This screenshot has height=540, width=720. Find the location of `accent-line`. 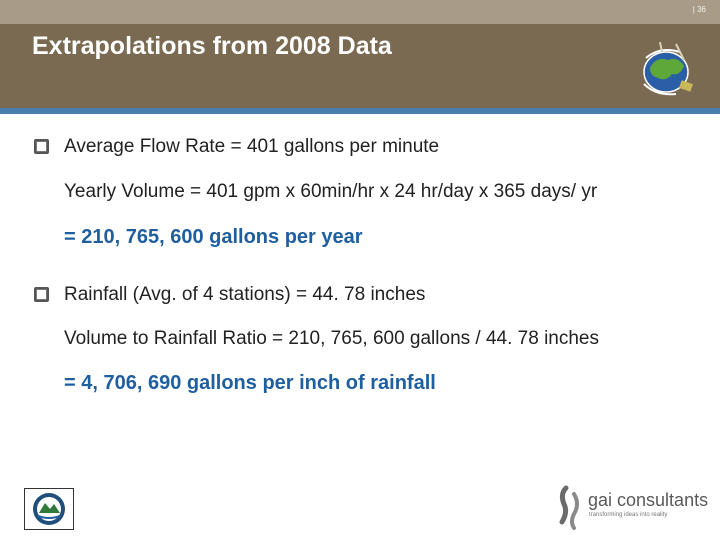

accent-line is located at coordinates (360, 111).